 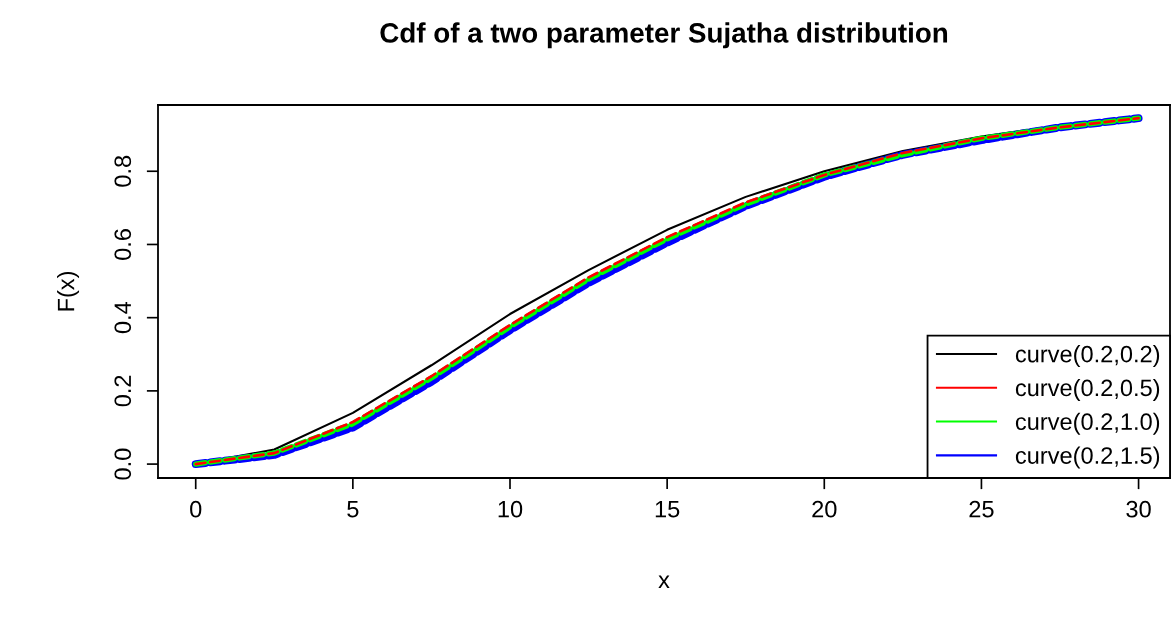 I want to click on x-axis-title: x, so click(x=664, y=581).